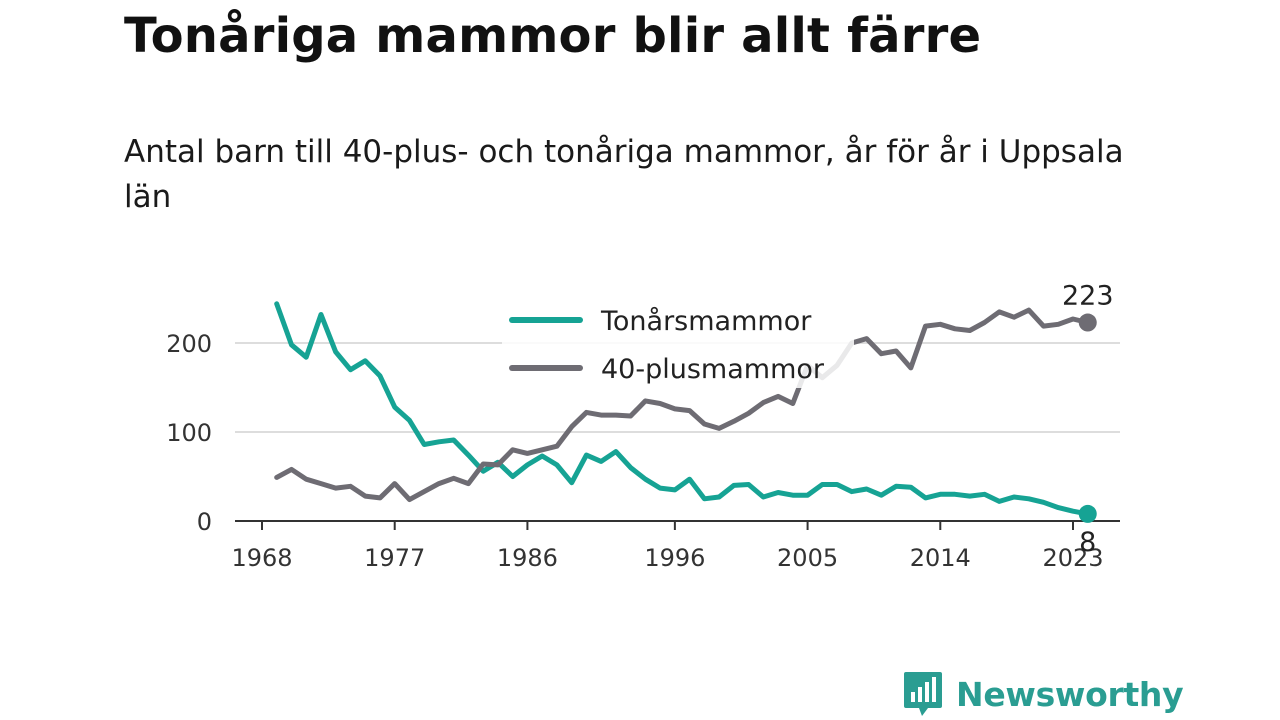 Image resolution: width=1280 pixels, height=720 pixels. What do you see at coordinates (553, 36) in the screenshot?
I see `chart-title: Tonåriga mammor blir allt färre` at bounding box center [553, 36].